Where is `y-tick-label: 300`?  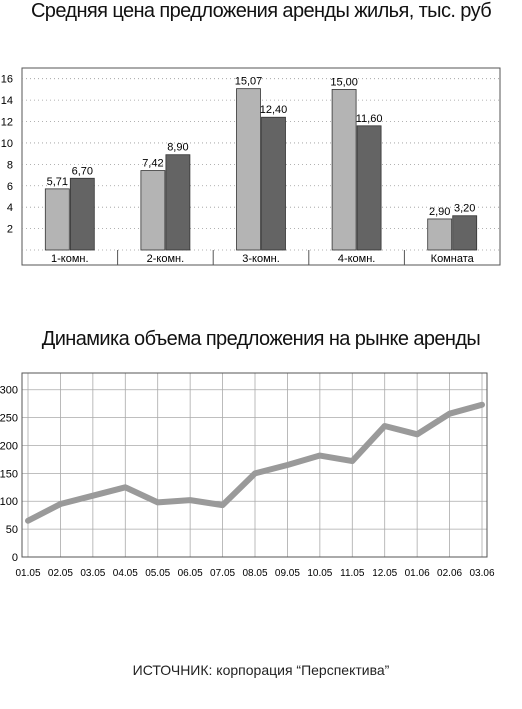 y-tick-label: 300 is located at coordinates (9, 391).